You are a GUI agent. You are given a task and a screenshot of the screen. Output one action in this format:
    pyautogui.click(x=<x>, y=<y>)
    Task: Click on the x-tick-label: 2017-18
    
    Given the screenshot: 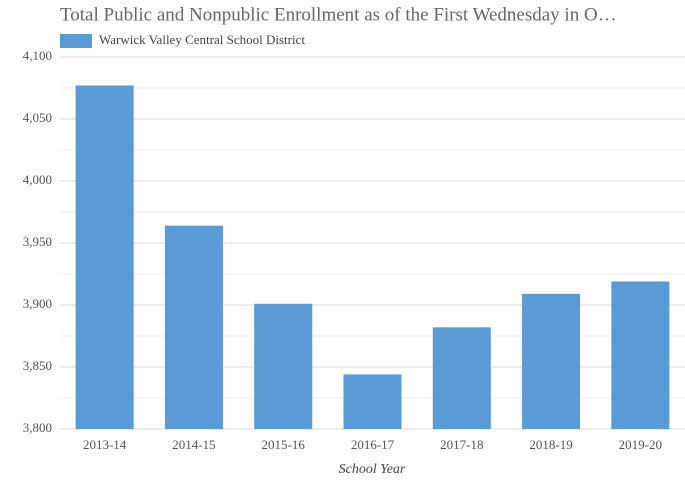 What is the action you would take?
    pyautogui.click(x=461, y=444)
    